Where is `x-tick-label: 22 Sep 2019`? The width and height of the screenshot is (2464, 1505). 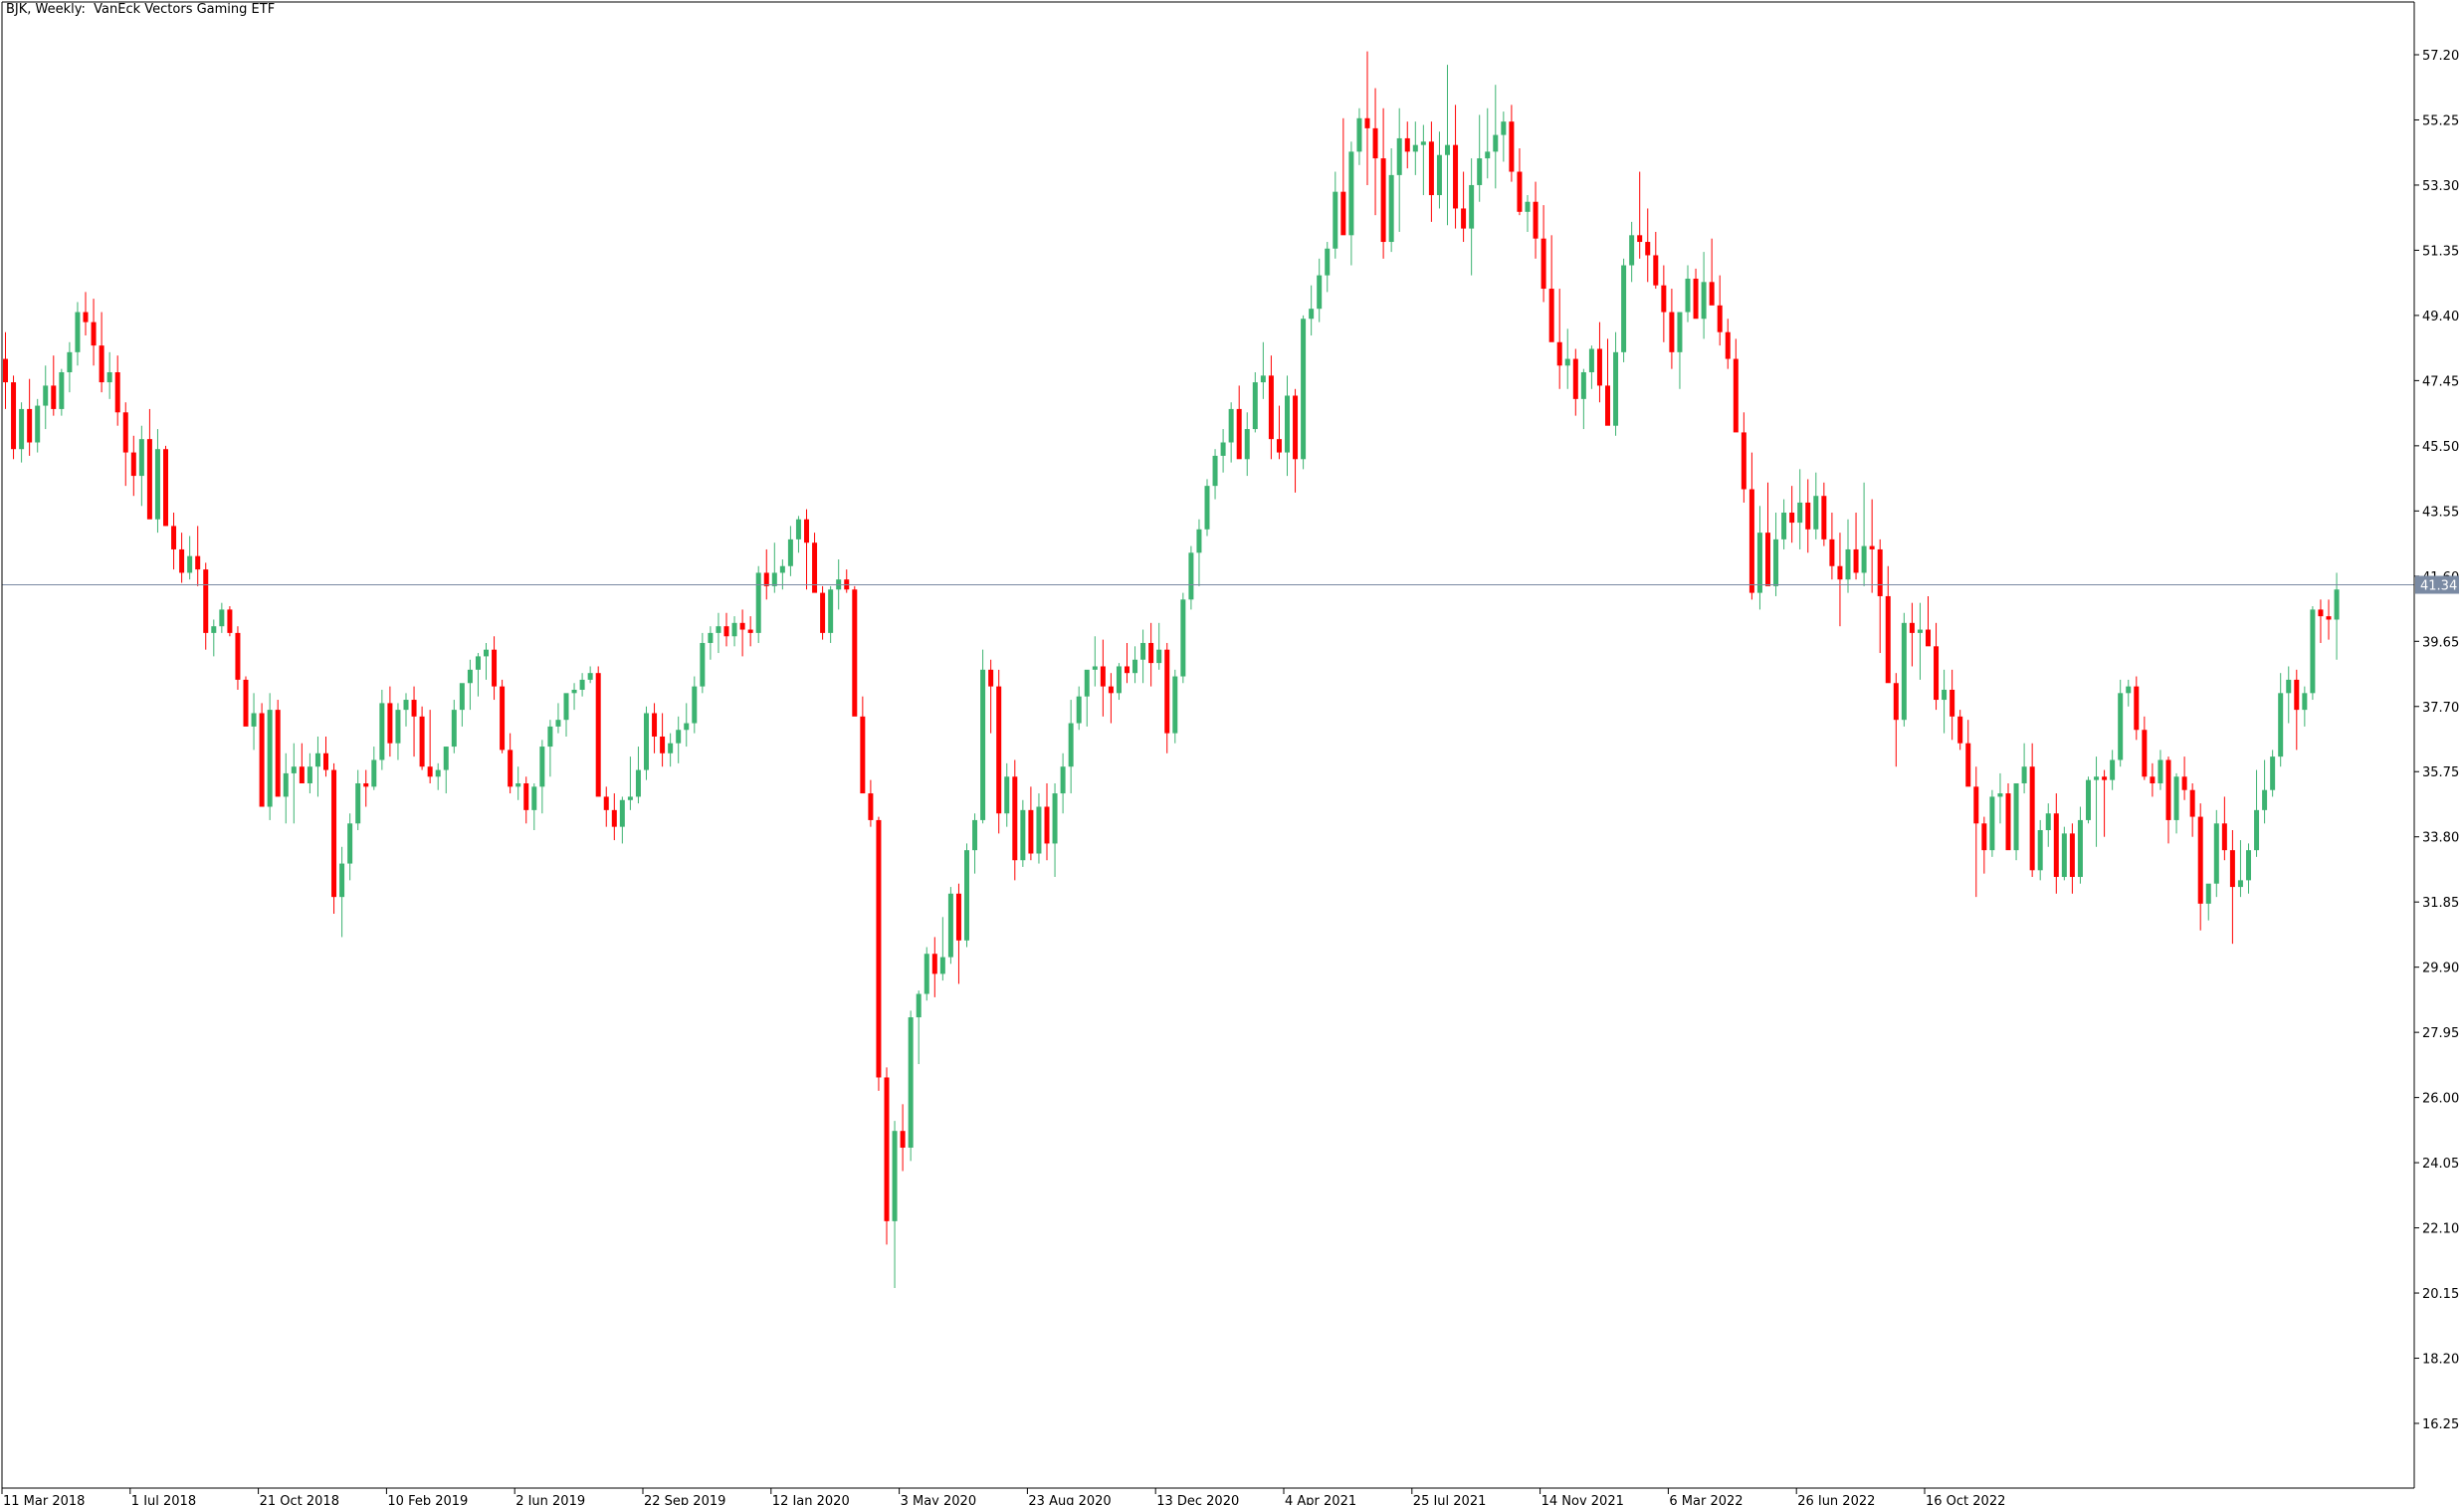
x-tick-label: 22 Sep 2019 is located at coordinates (684, 1500).